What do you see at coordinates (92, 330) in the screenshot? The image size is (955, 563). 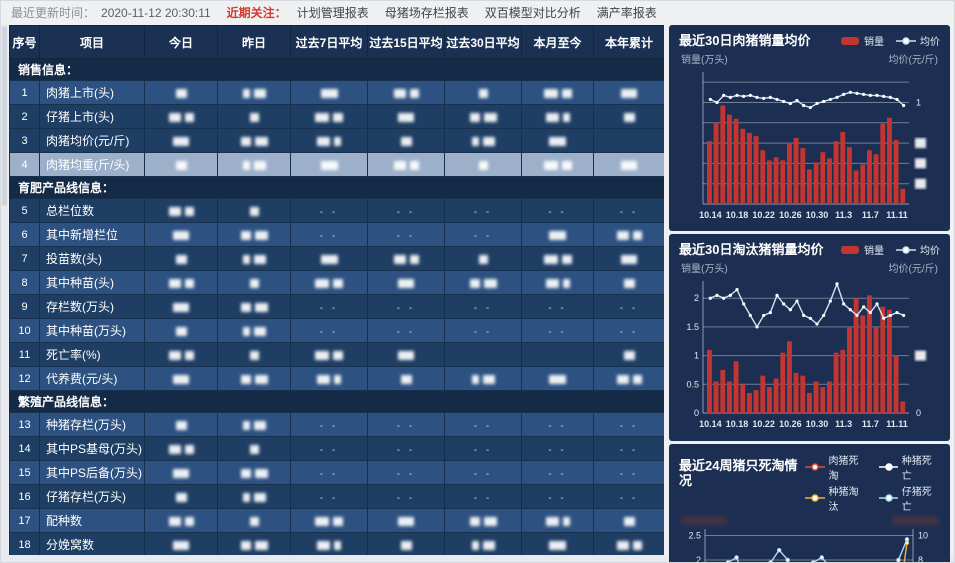 I see `row-label: 其中种苗(万头)` at bounding box center [92, 330].